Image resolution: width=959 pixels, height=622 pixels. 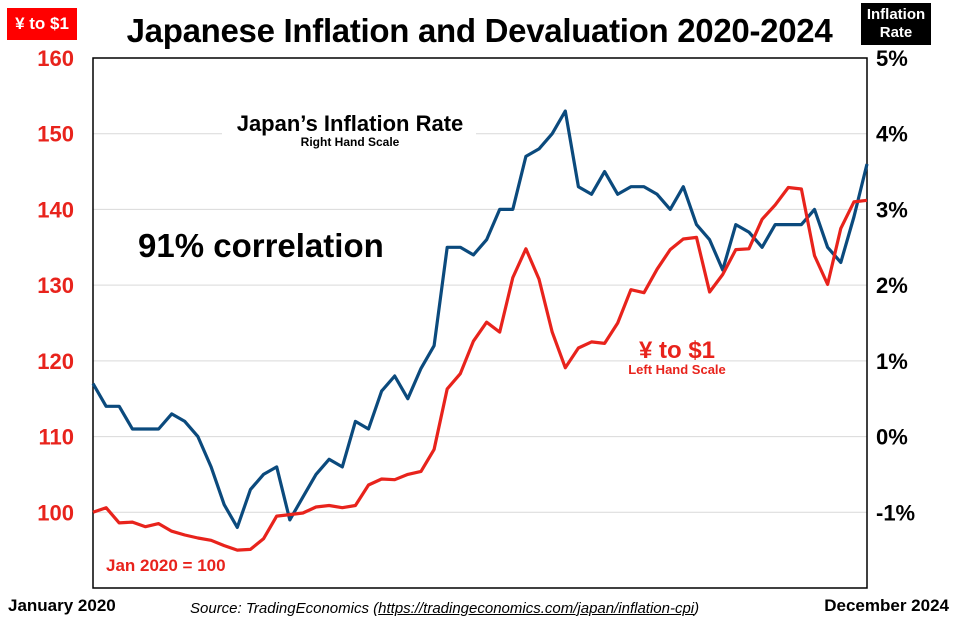 What do you see at coordinates (892, 134) in the screenshot?
I see `right-tick-label-5: 4%` at bounding box center [892, 134].